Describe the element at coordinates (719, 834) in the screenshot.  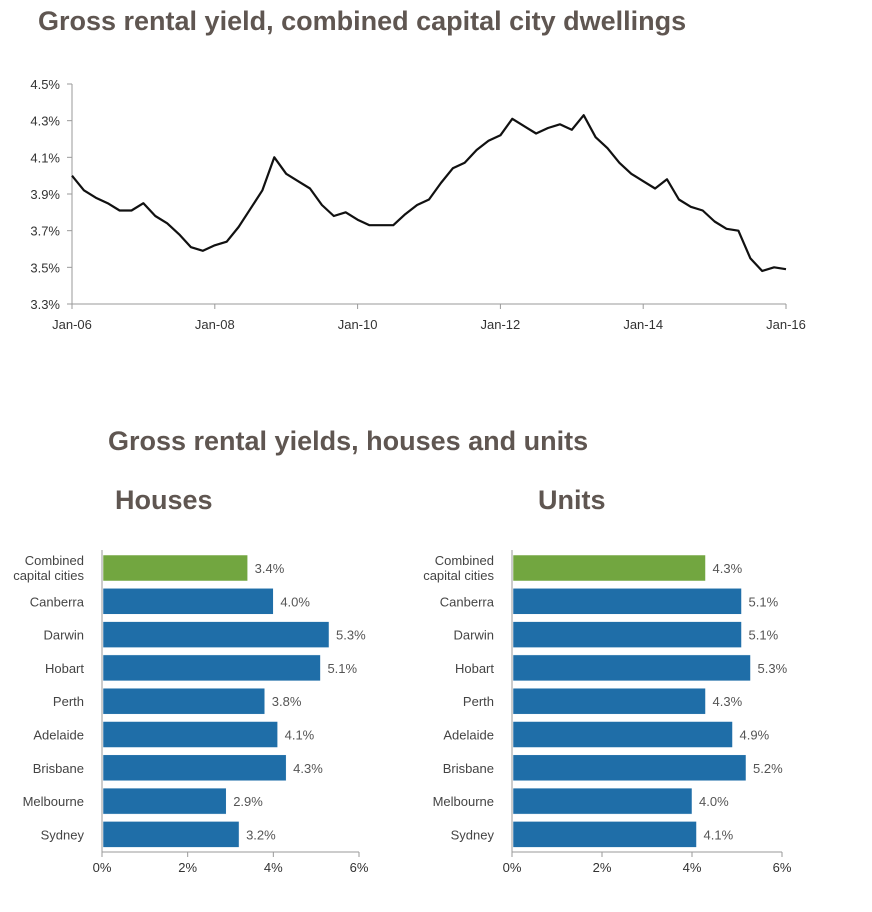
I see `units-value-label: 4.1%` at that location.